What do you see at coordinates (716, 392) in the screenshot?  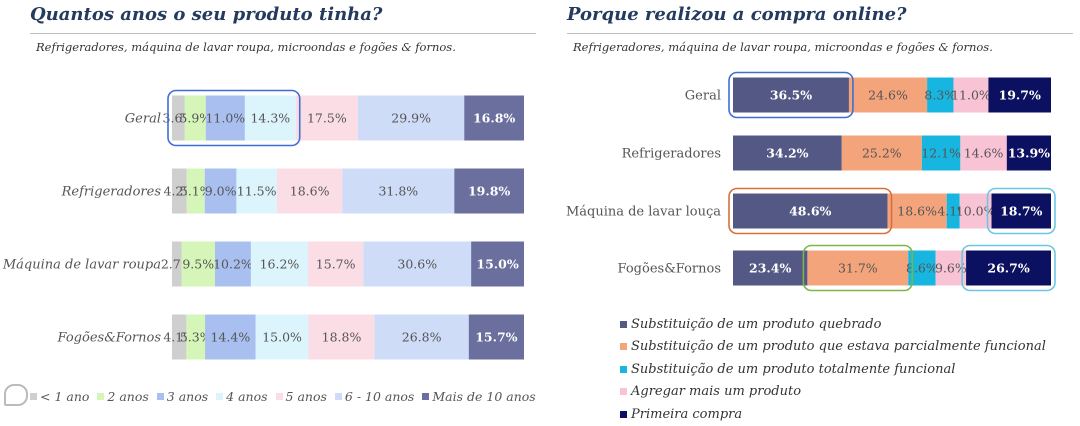 I see `legend-label: Agregar mais um produto` at bounding box center [716, 392].